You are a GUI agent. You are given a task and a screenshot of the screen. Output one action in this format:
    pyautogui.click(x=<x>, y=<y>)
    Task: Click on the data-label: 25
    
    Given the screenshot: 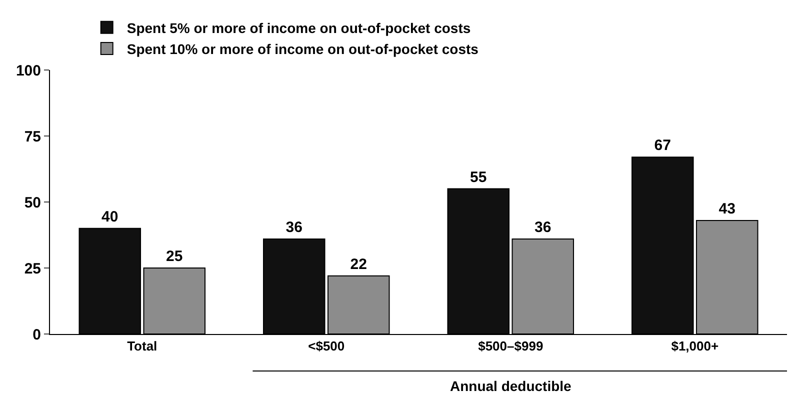 What is the action you would take?
    pyautogui.click(x=174, y=256)
    